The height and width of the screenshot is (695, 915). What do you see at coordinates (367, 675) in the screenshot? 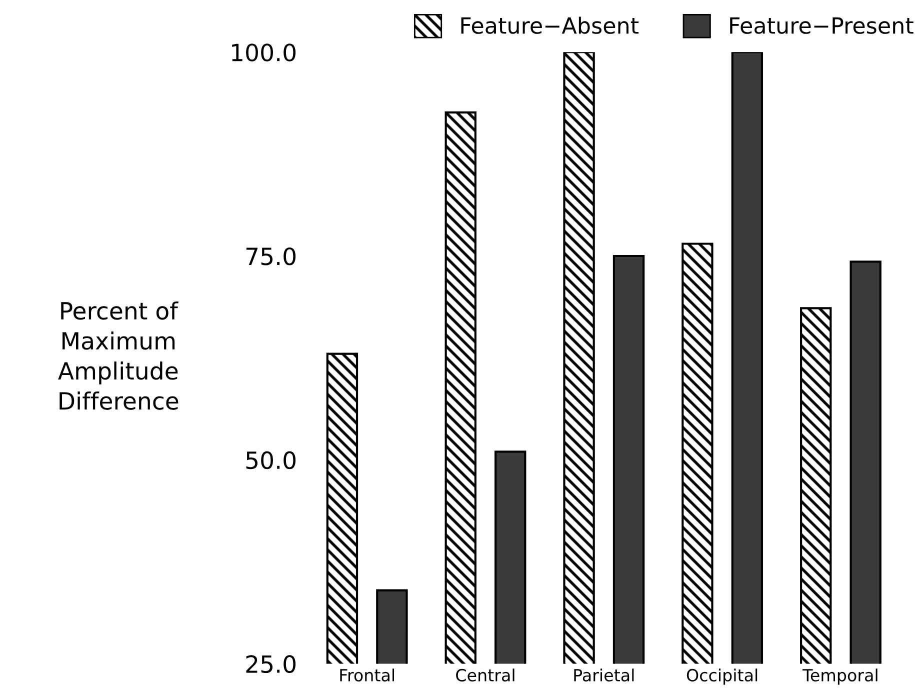
I see `x-tick-label: Frontal` at bounding box center [367, 675].